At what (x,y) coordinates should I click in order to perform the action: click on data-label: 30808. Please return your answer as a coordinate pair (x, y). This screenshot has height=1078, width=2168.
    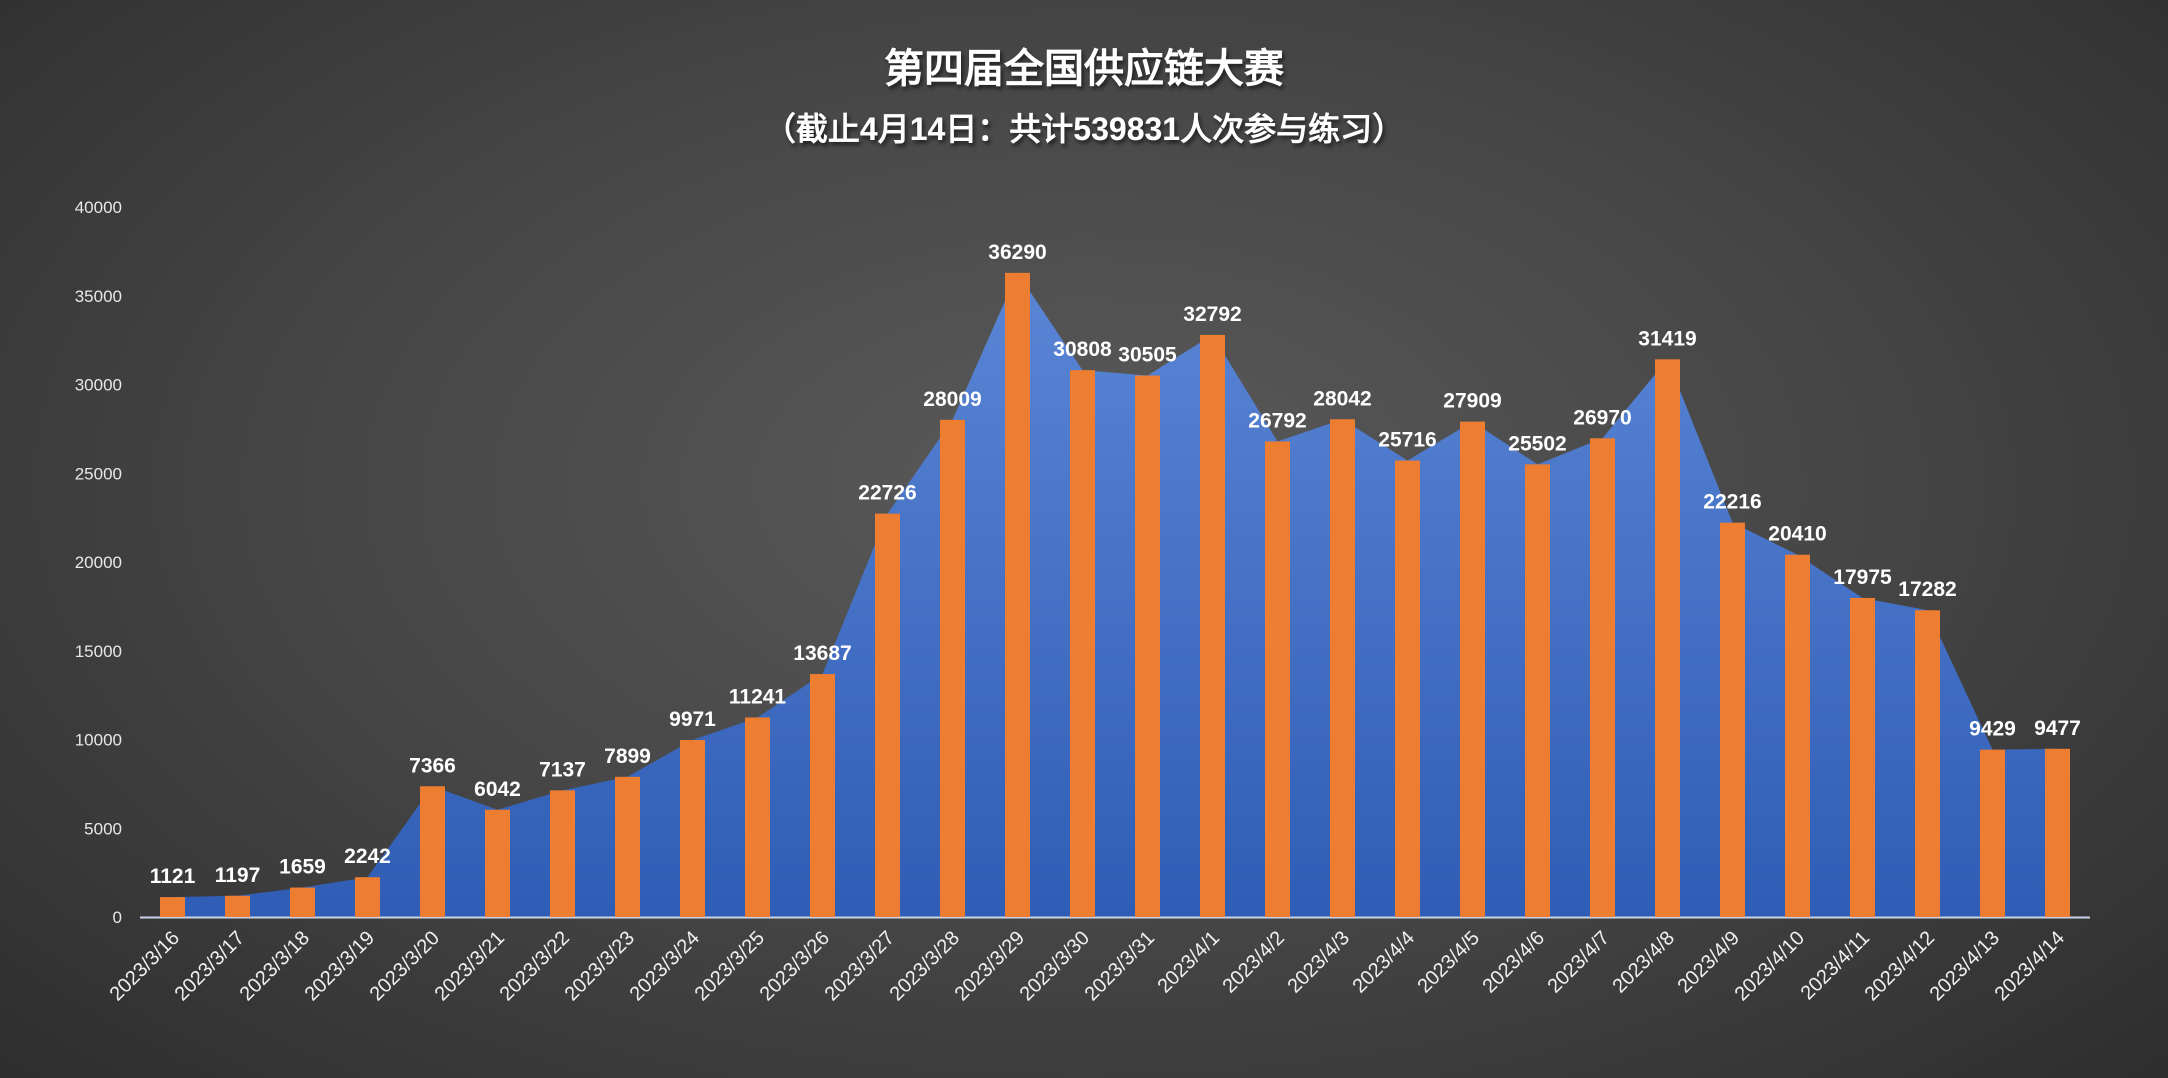
    Looking at the image, I should click on (1082, 349).